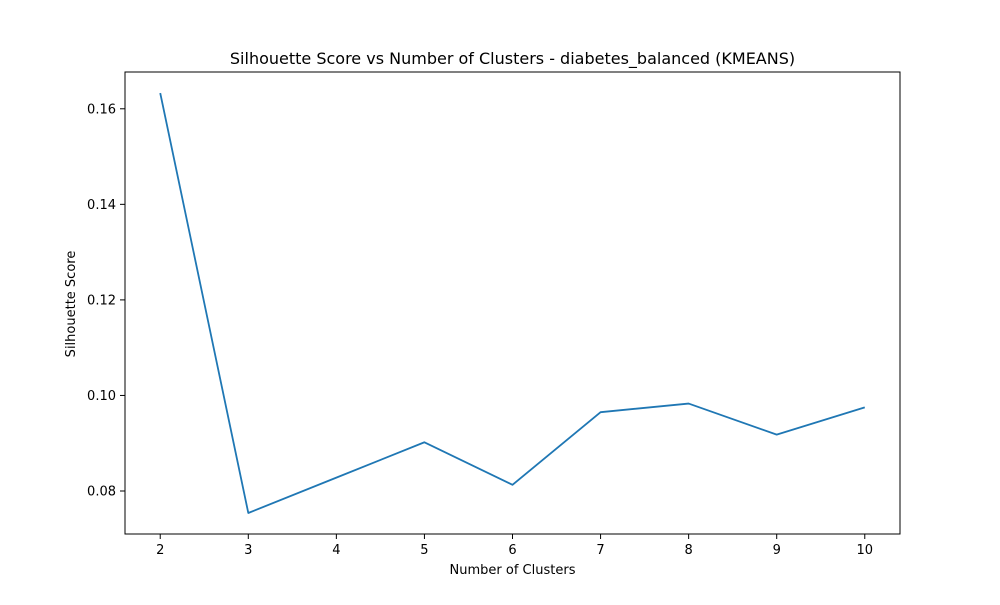 The width and height of the screenshot is (1000, 605). What do you see at coordinates (864, 550) in the screenshot?
I see `x-tick-label-10: 10` at bounding box center [864, 550].